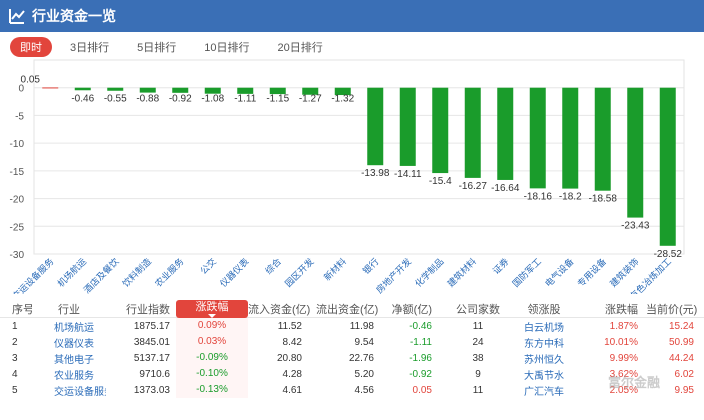  What do you see at coordinates (621, 309) in the screenshot?
I see `col-header-stock-change: 涨跌幅` at bounding box center [621, 309].